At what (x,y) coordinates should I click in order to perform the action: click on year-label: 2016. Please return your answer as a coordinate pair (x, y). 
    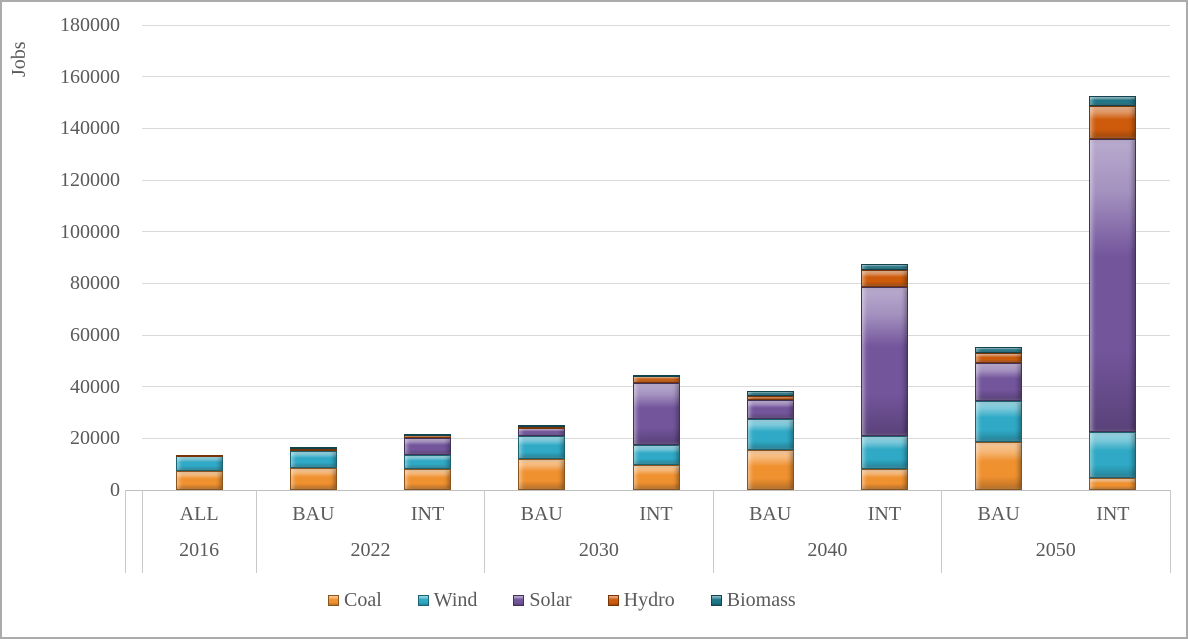
    Looking at the image, I should click on (199, 550).